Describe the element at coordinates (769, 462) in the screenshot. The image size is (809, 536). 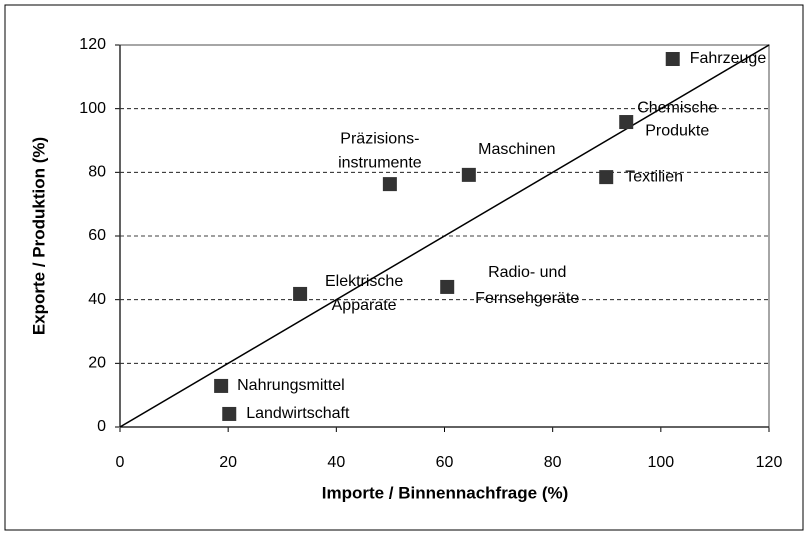
I see `x-tick-label: 120` at that location.